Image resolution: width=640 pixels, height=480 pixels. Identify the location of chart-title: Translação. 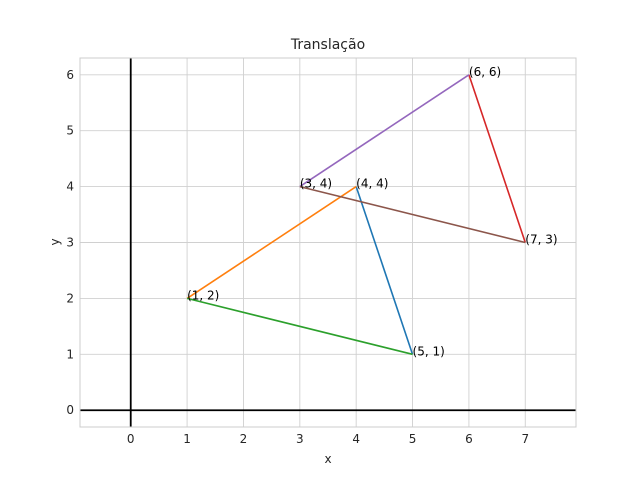
(327, 45).